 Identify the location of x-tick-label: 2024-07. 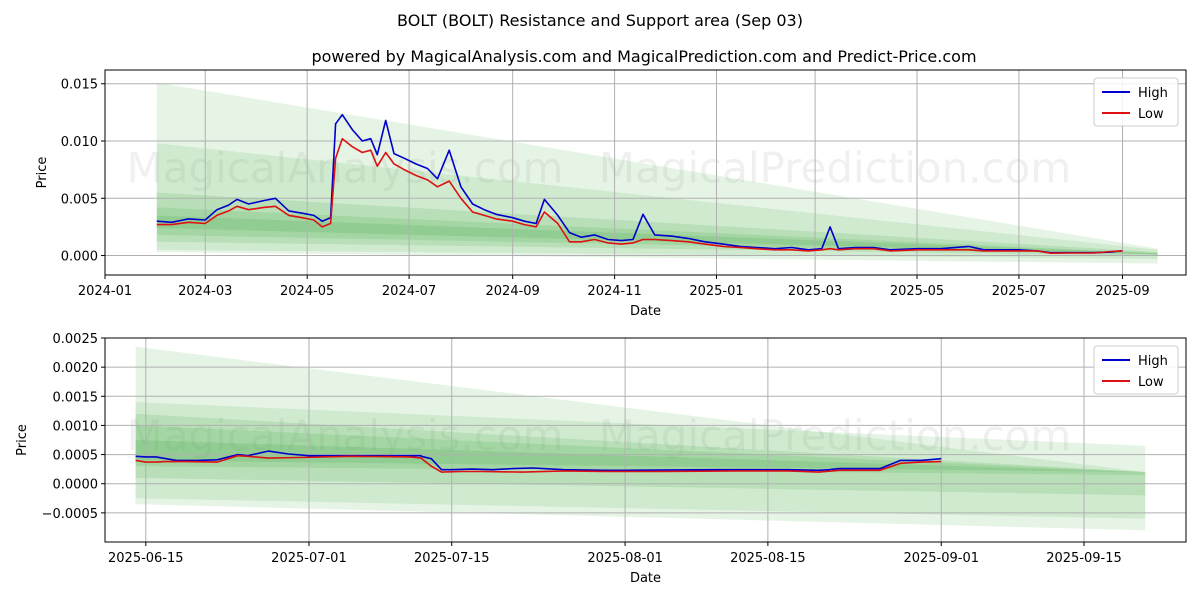
(409, 291).